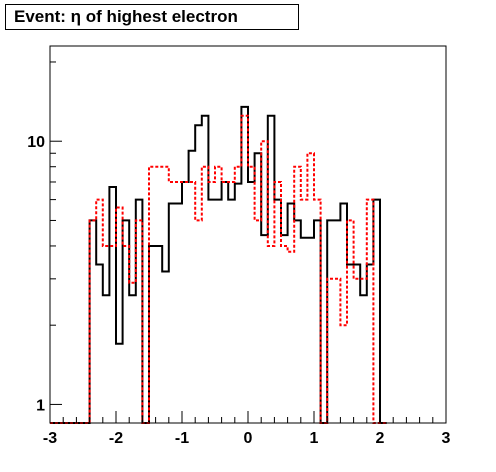 This screenshot has height=472, width=496. Describe the element at coordinates (182, 438) in the screenshot. I see `x-tick-label: -1` at that location.